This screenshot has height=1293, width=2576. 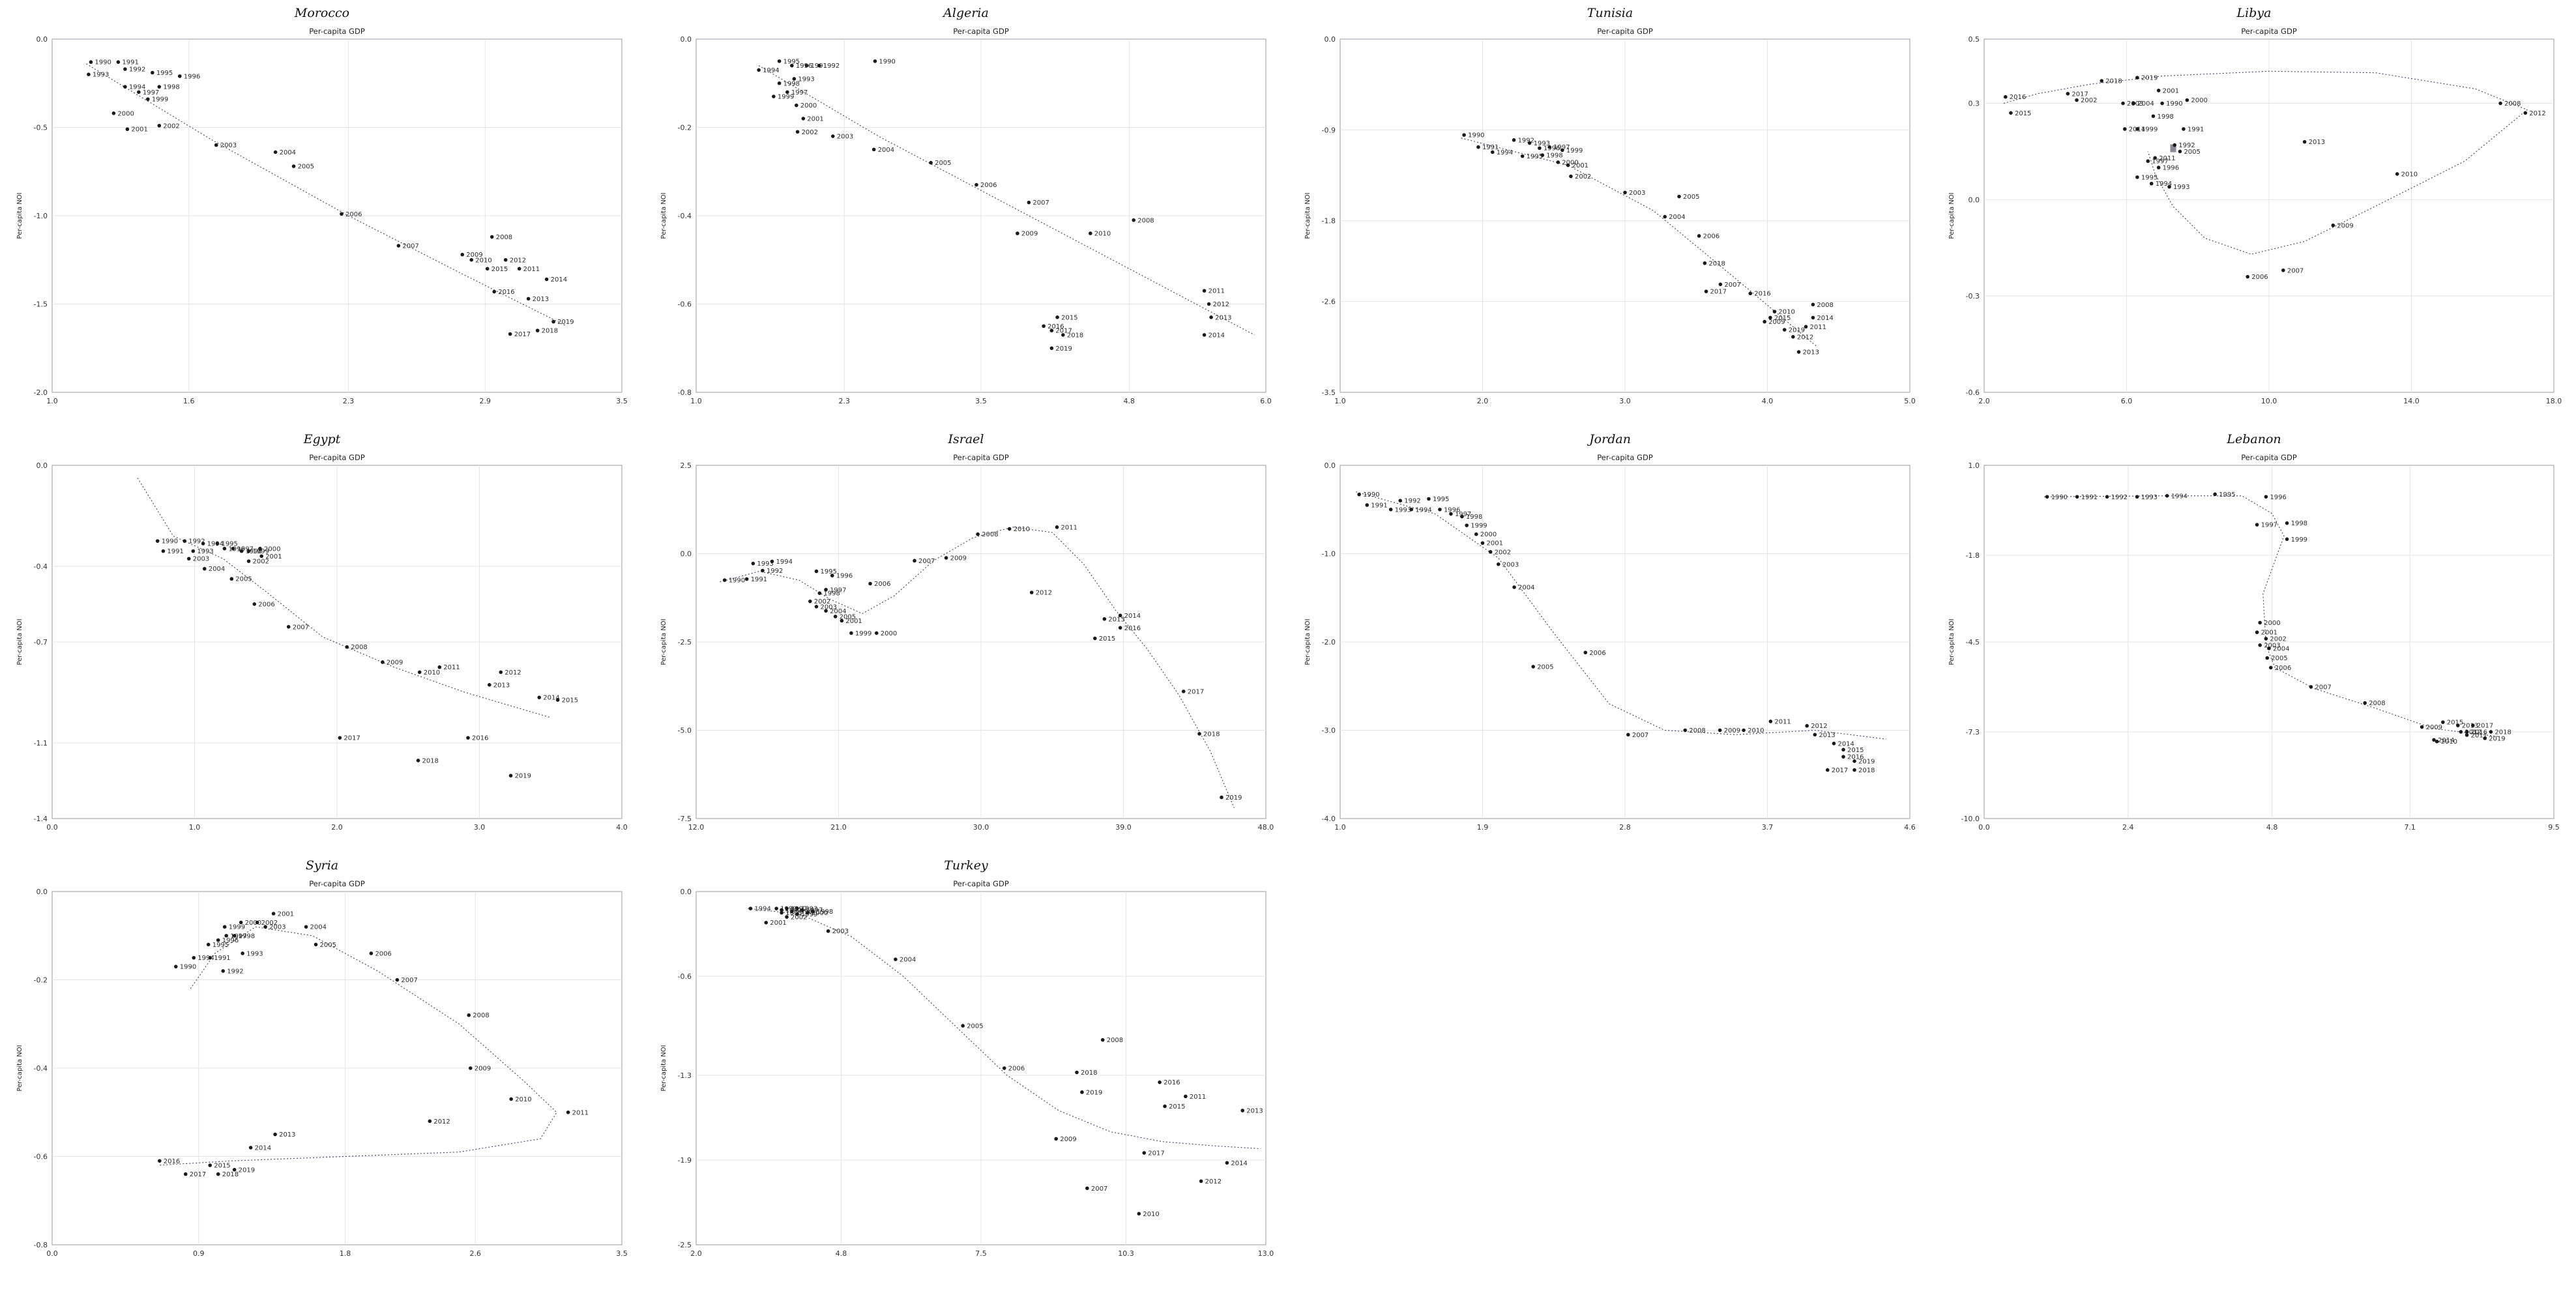 I want to click on x-tick-label: 21.0, so click(x=839, y=827).